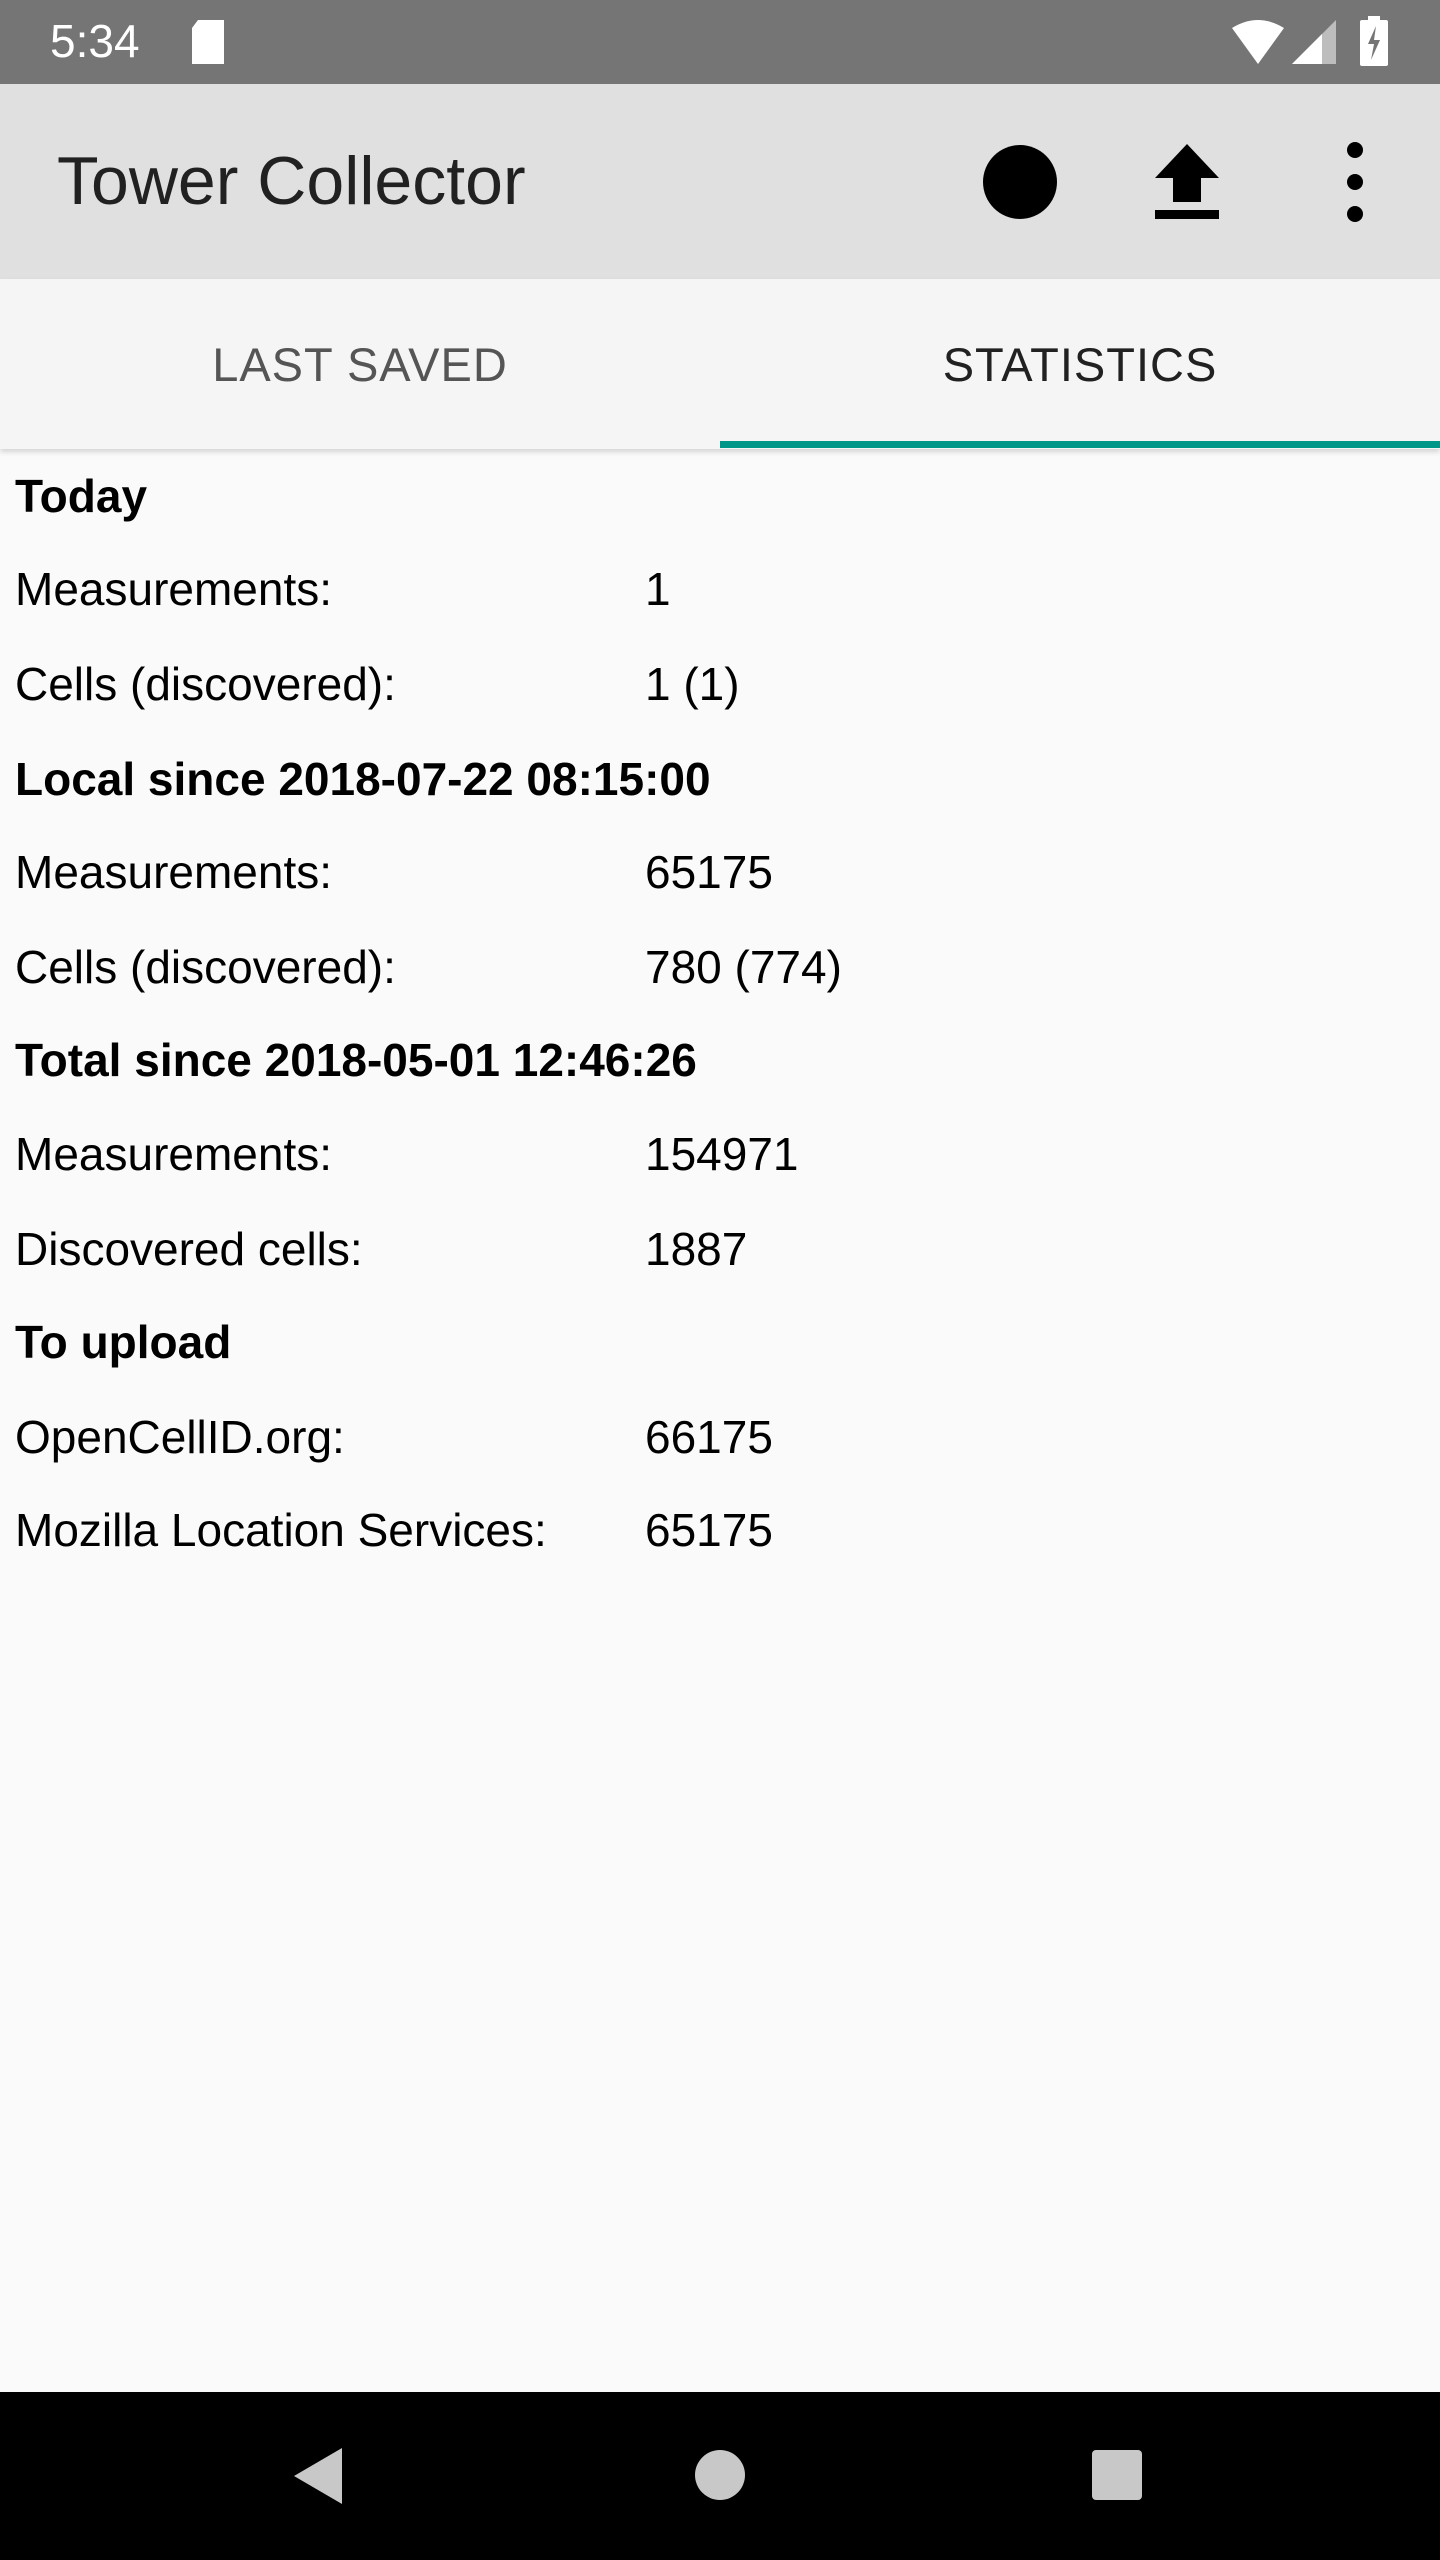 Image resolution: width=1440 pixels, height=2560 pixels. I want to click on stat-value: 66175, so click(709, 1437).